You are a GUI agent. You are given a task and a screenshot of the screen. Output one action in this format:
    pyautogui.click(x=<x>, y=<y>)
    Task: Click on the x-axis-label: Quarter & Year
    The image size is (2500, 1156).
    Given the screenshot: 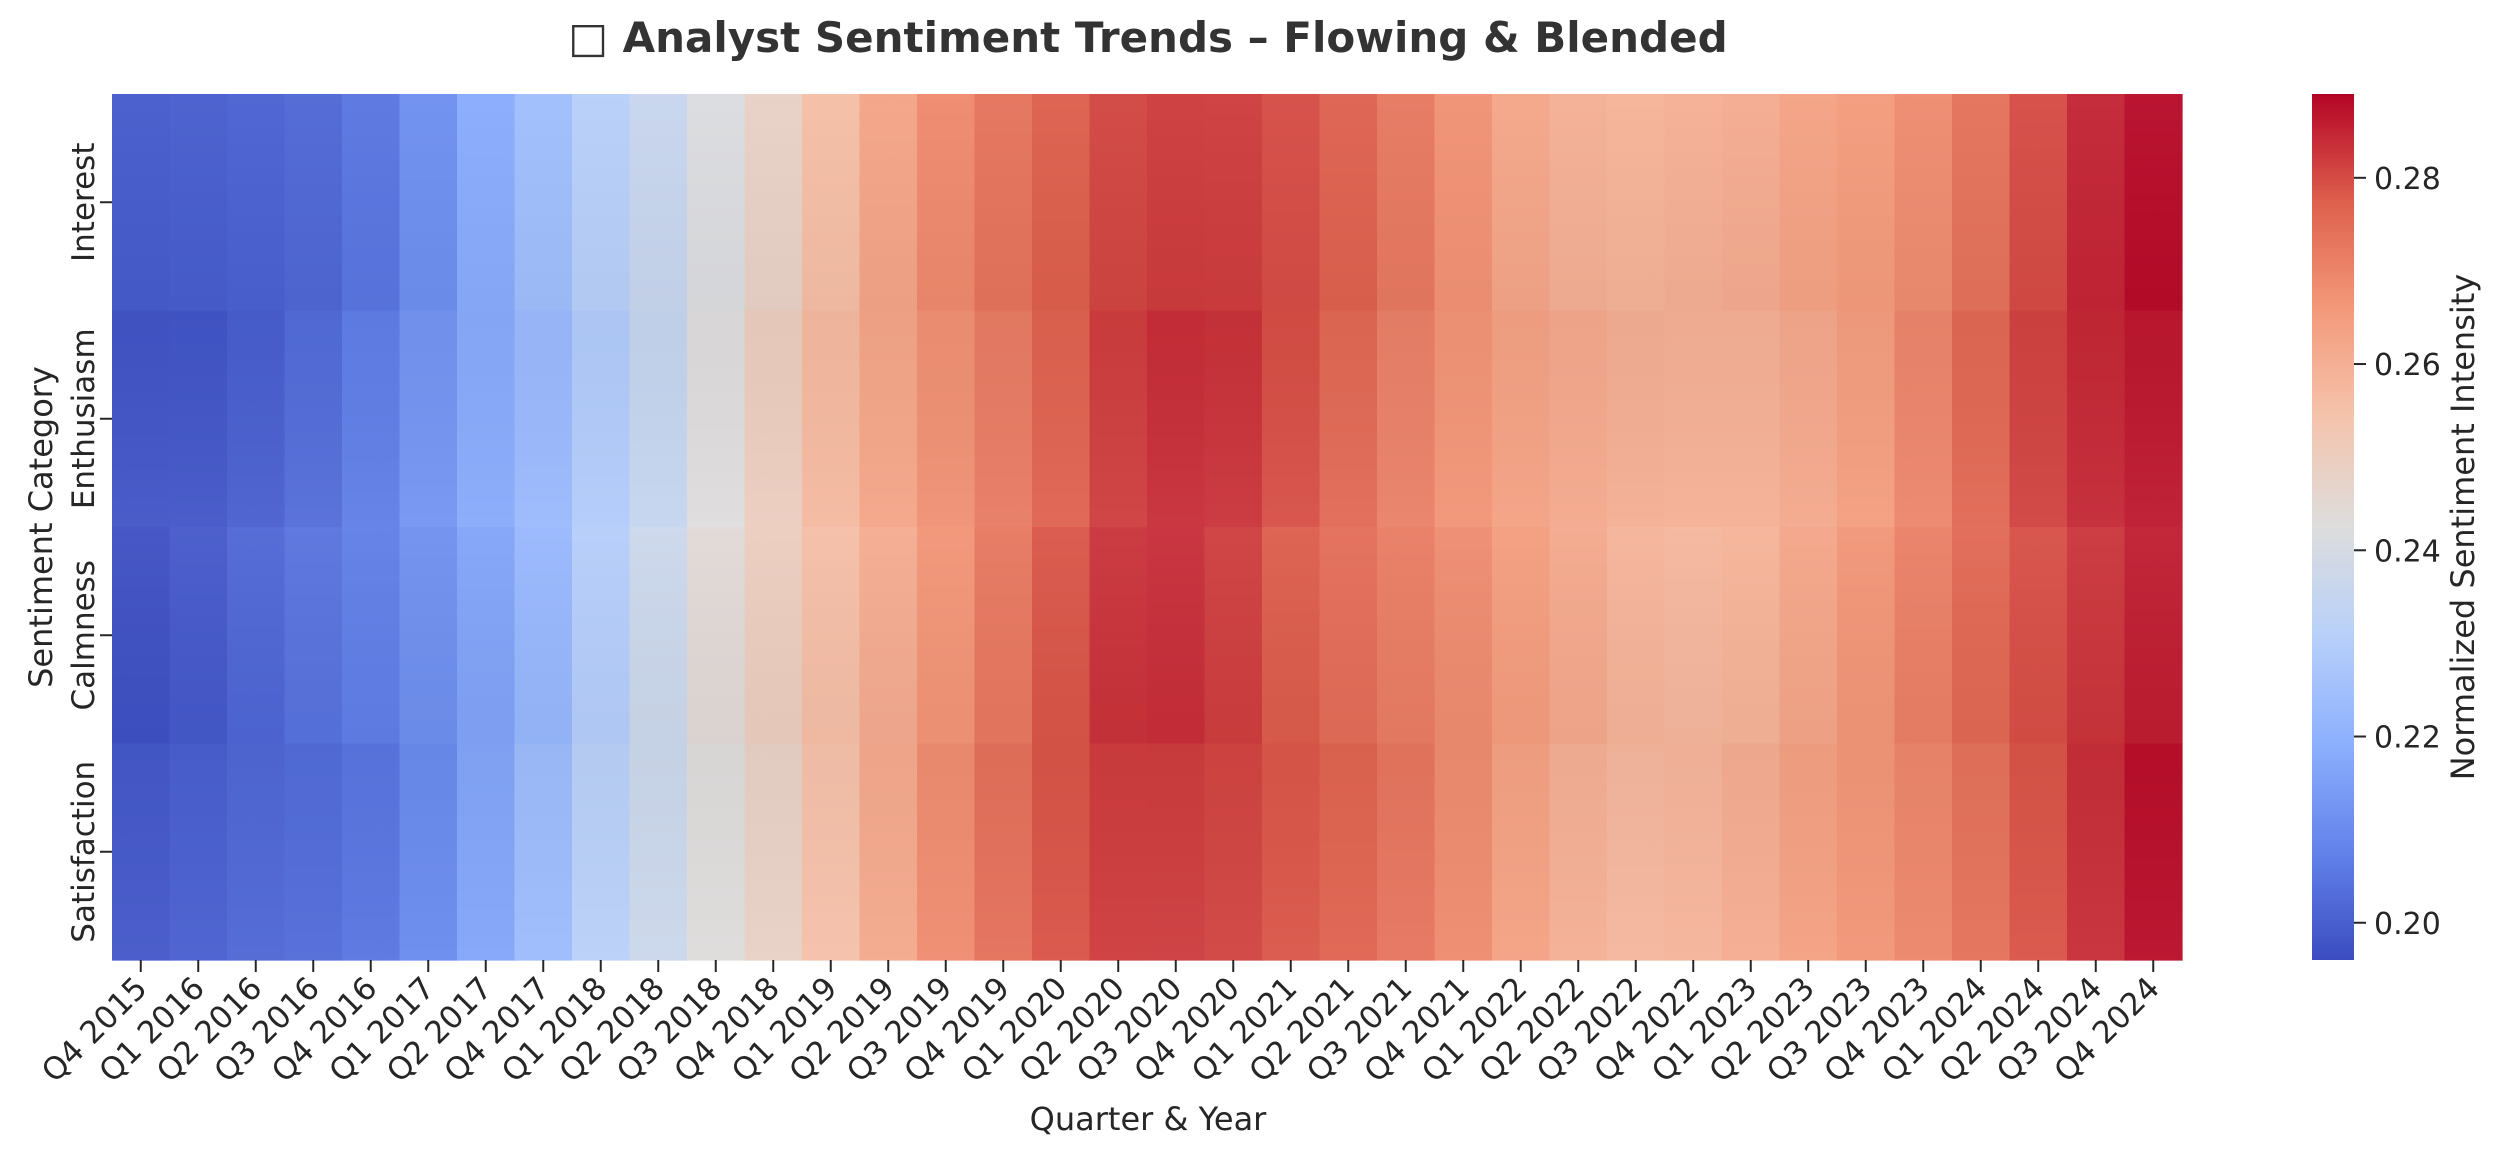 What is the action you would take?
    pyautogui.click(x=1149, y=1119)
    